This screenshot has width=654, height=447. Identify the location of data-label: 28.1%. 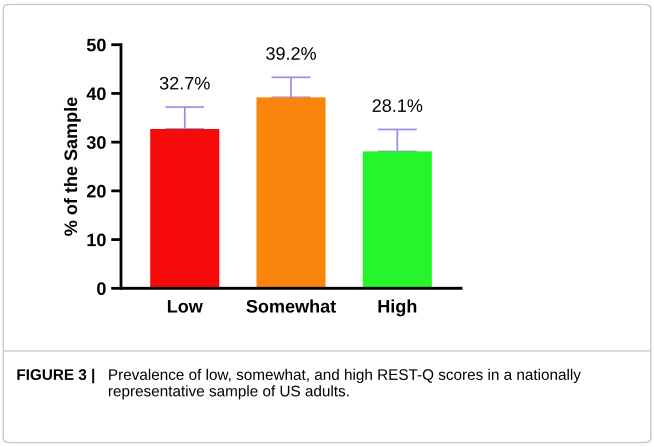
(397, 105).